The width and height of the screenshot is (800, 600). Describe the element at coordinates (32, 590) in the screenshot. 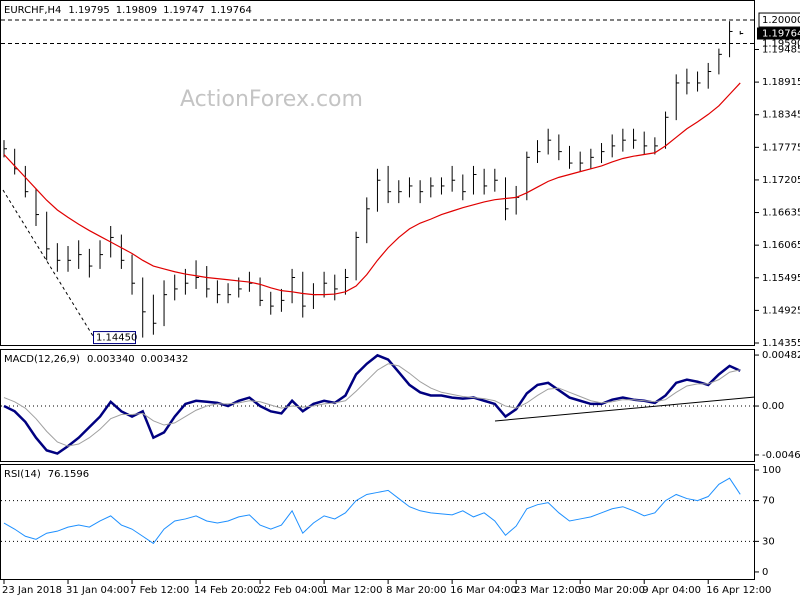

I see `x-tick-label: 23 Jan 2018` at that location.